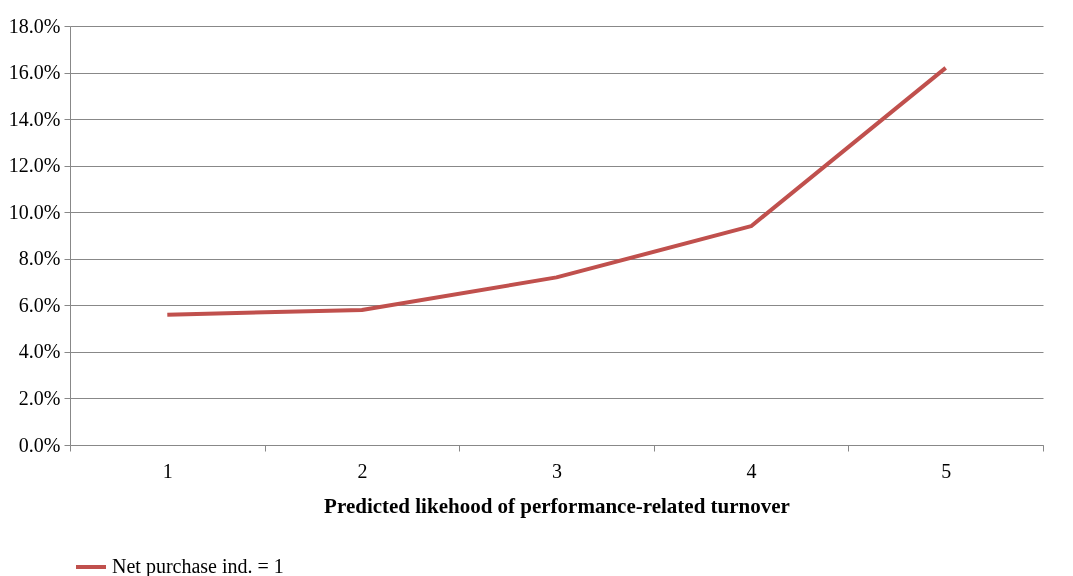 The width and height of the screenshot is (1073, 576). What do you see at coordinates (39, 258) in the screenshot?
I see `y-tick-label: 8.0%` at bounding box center [39, 258].